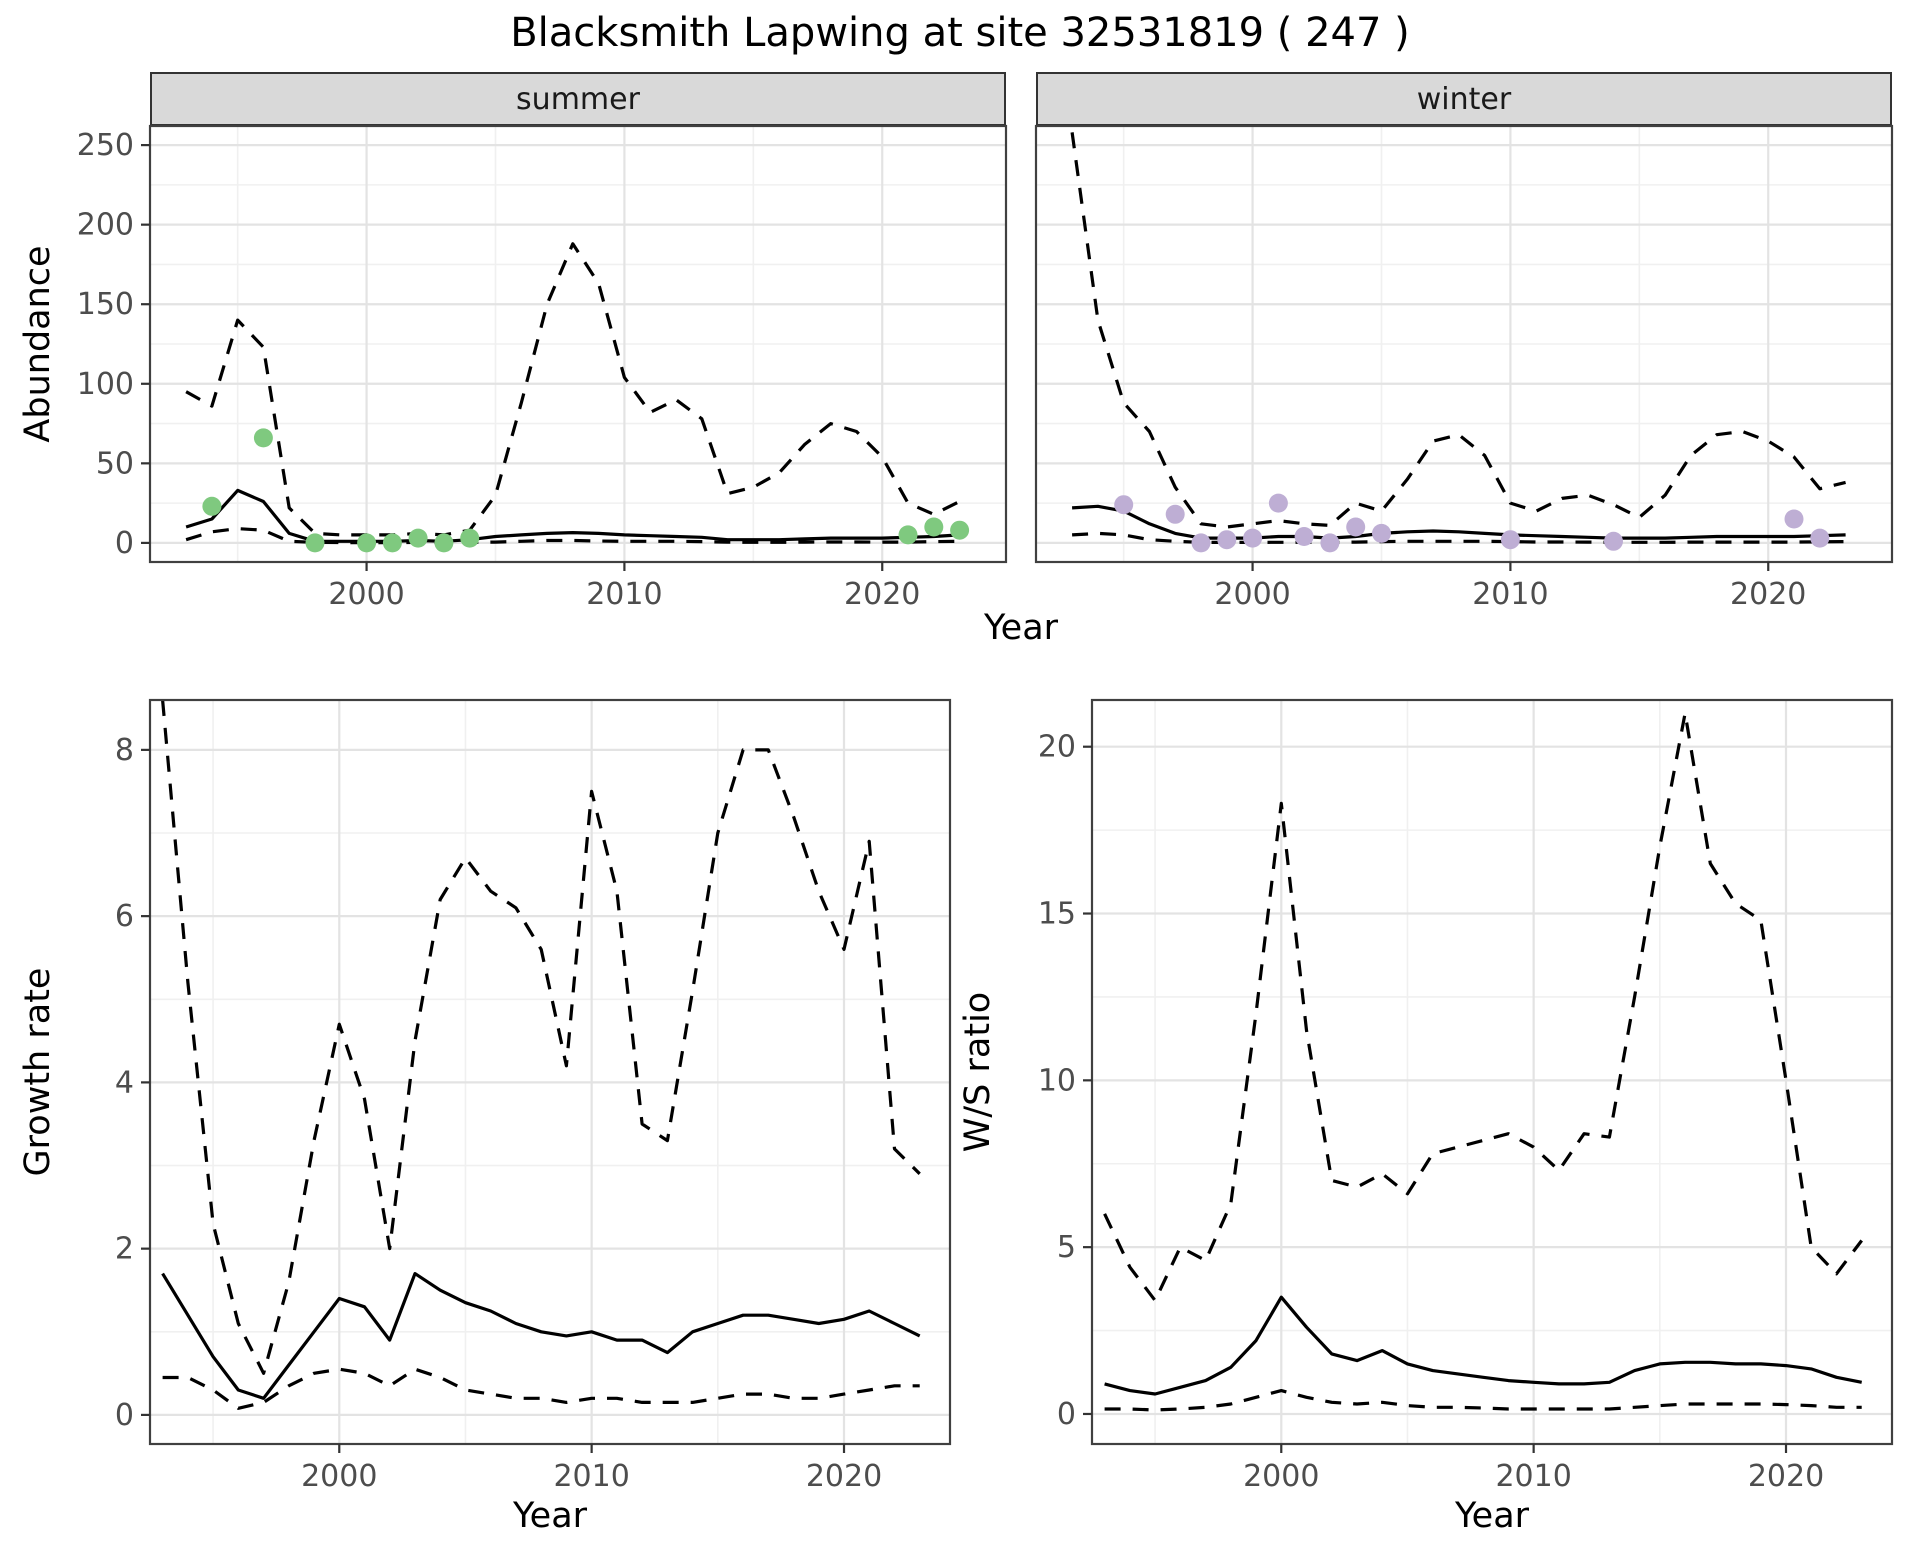 The width and height of the screenshot is (1920, 1560). What do you see at coordinates (105, 225) in the screenshot?
I see `svg-text: 200` at bounding box center [105, 225].